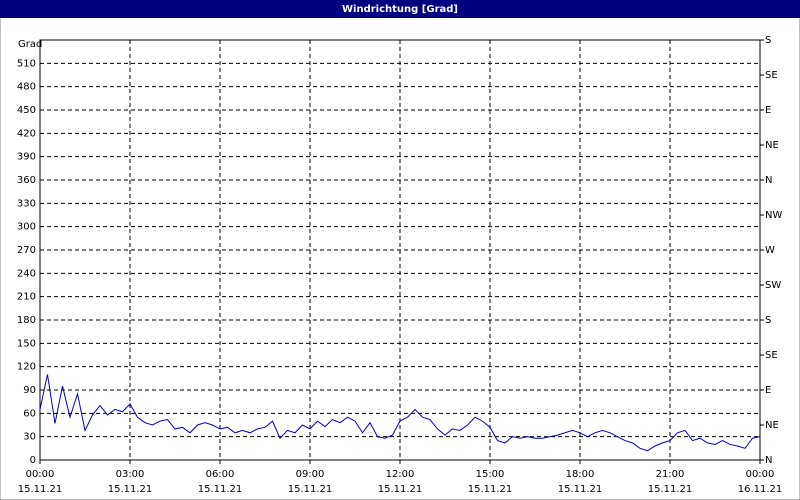 This screenshot has height=500, width=800. I want to click on y-axis-label: Grad, so click(30, 44).